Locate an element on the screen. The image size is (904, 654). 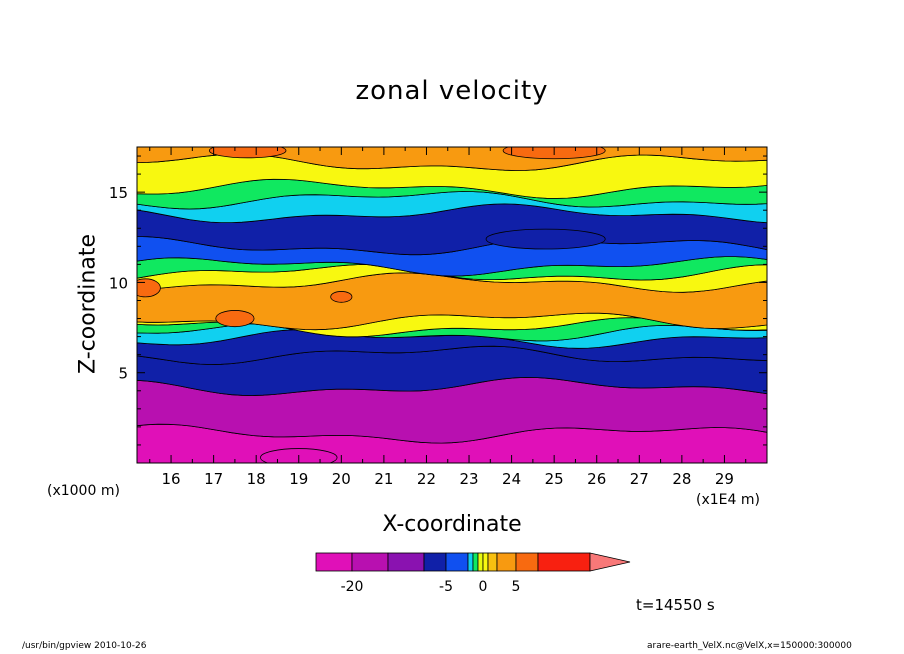
y-tick-label: 10 is located at coordinates (118, 283).